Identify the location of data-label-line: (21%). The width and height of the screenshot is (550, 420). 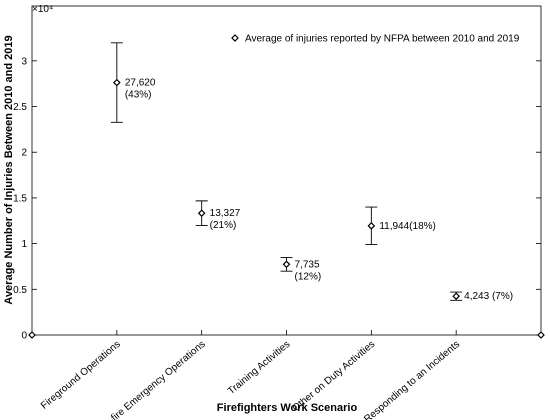
(223, 225).